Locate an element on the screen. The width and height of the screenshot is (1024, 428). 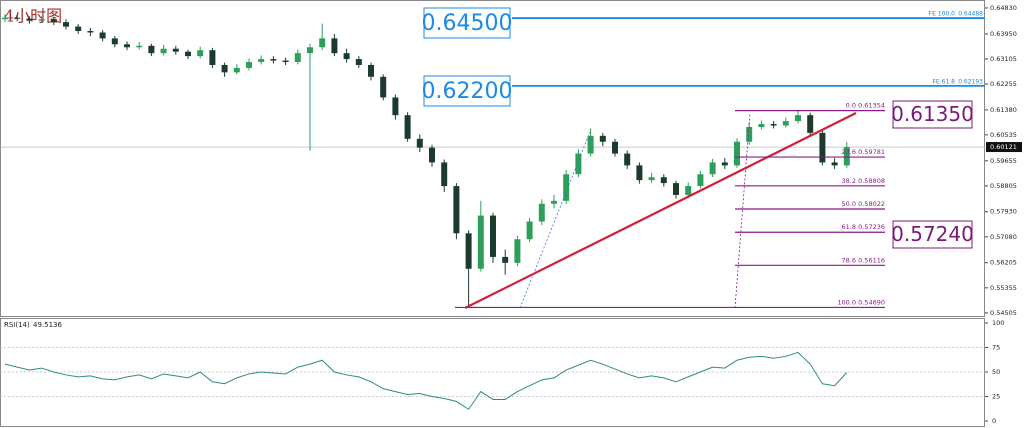
fib-ratio: 23.6 is located at coordinates (849, 152).